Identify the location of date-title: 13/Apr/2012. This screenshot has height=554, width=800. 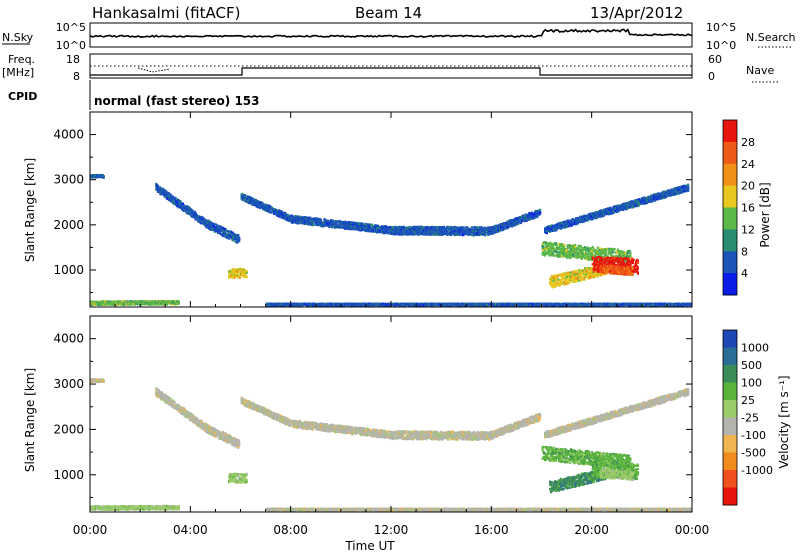
(636, 13).